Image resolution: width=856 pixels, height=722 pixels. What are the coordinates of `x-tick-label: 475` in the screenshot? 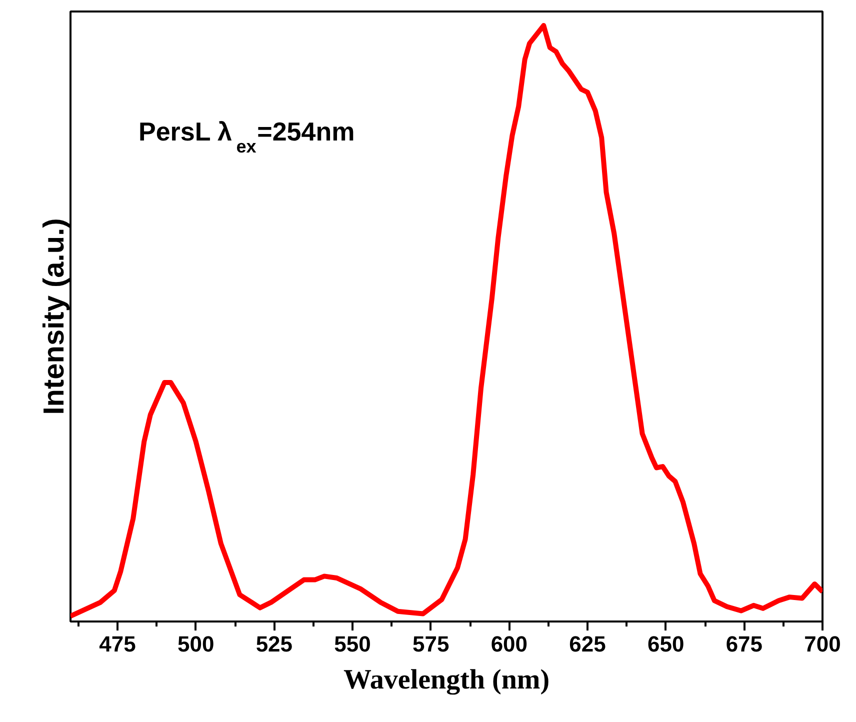 It's located at (117, 644).